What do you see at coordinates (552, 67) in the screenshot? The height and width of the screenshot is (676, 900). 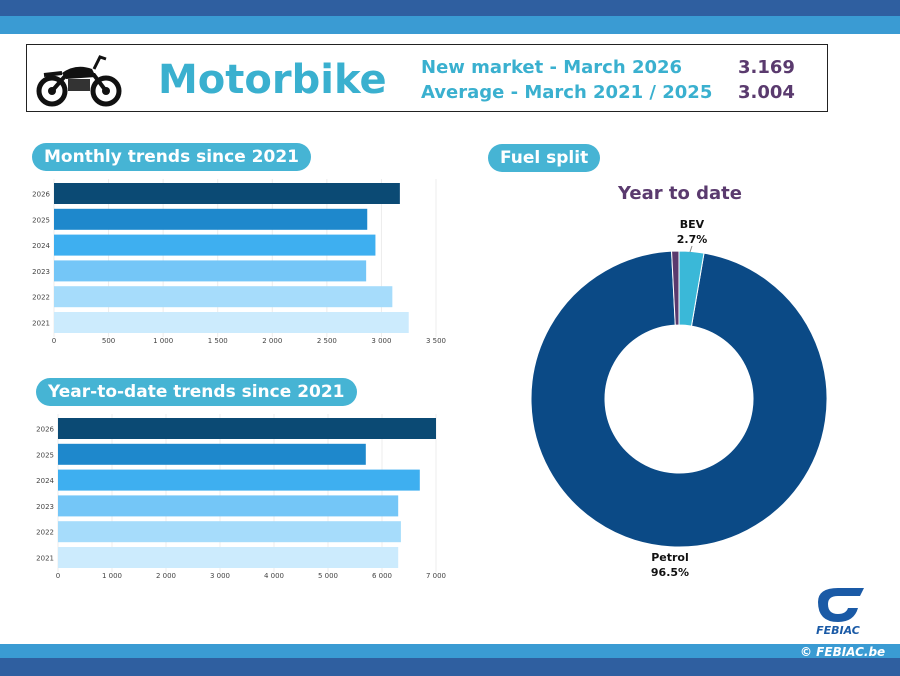 I see `new-market-label: New market - March 2026` at bounding box center [552, 67].